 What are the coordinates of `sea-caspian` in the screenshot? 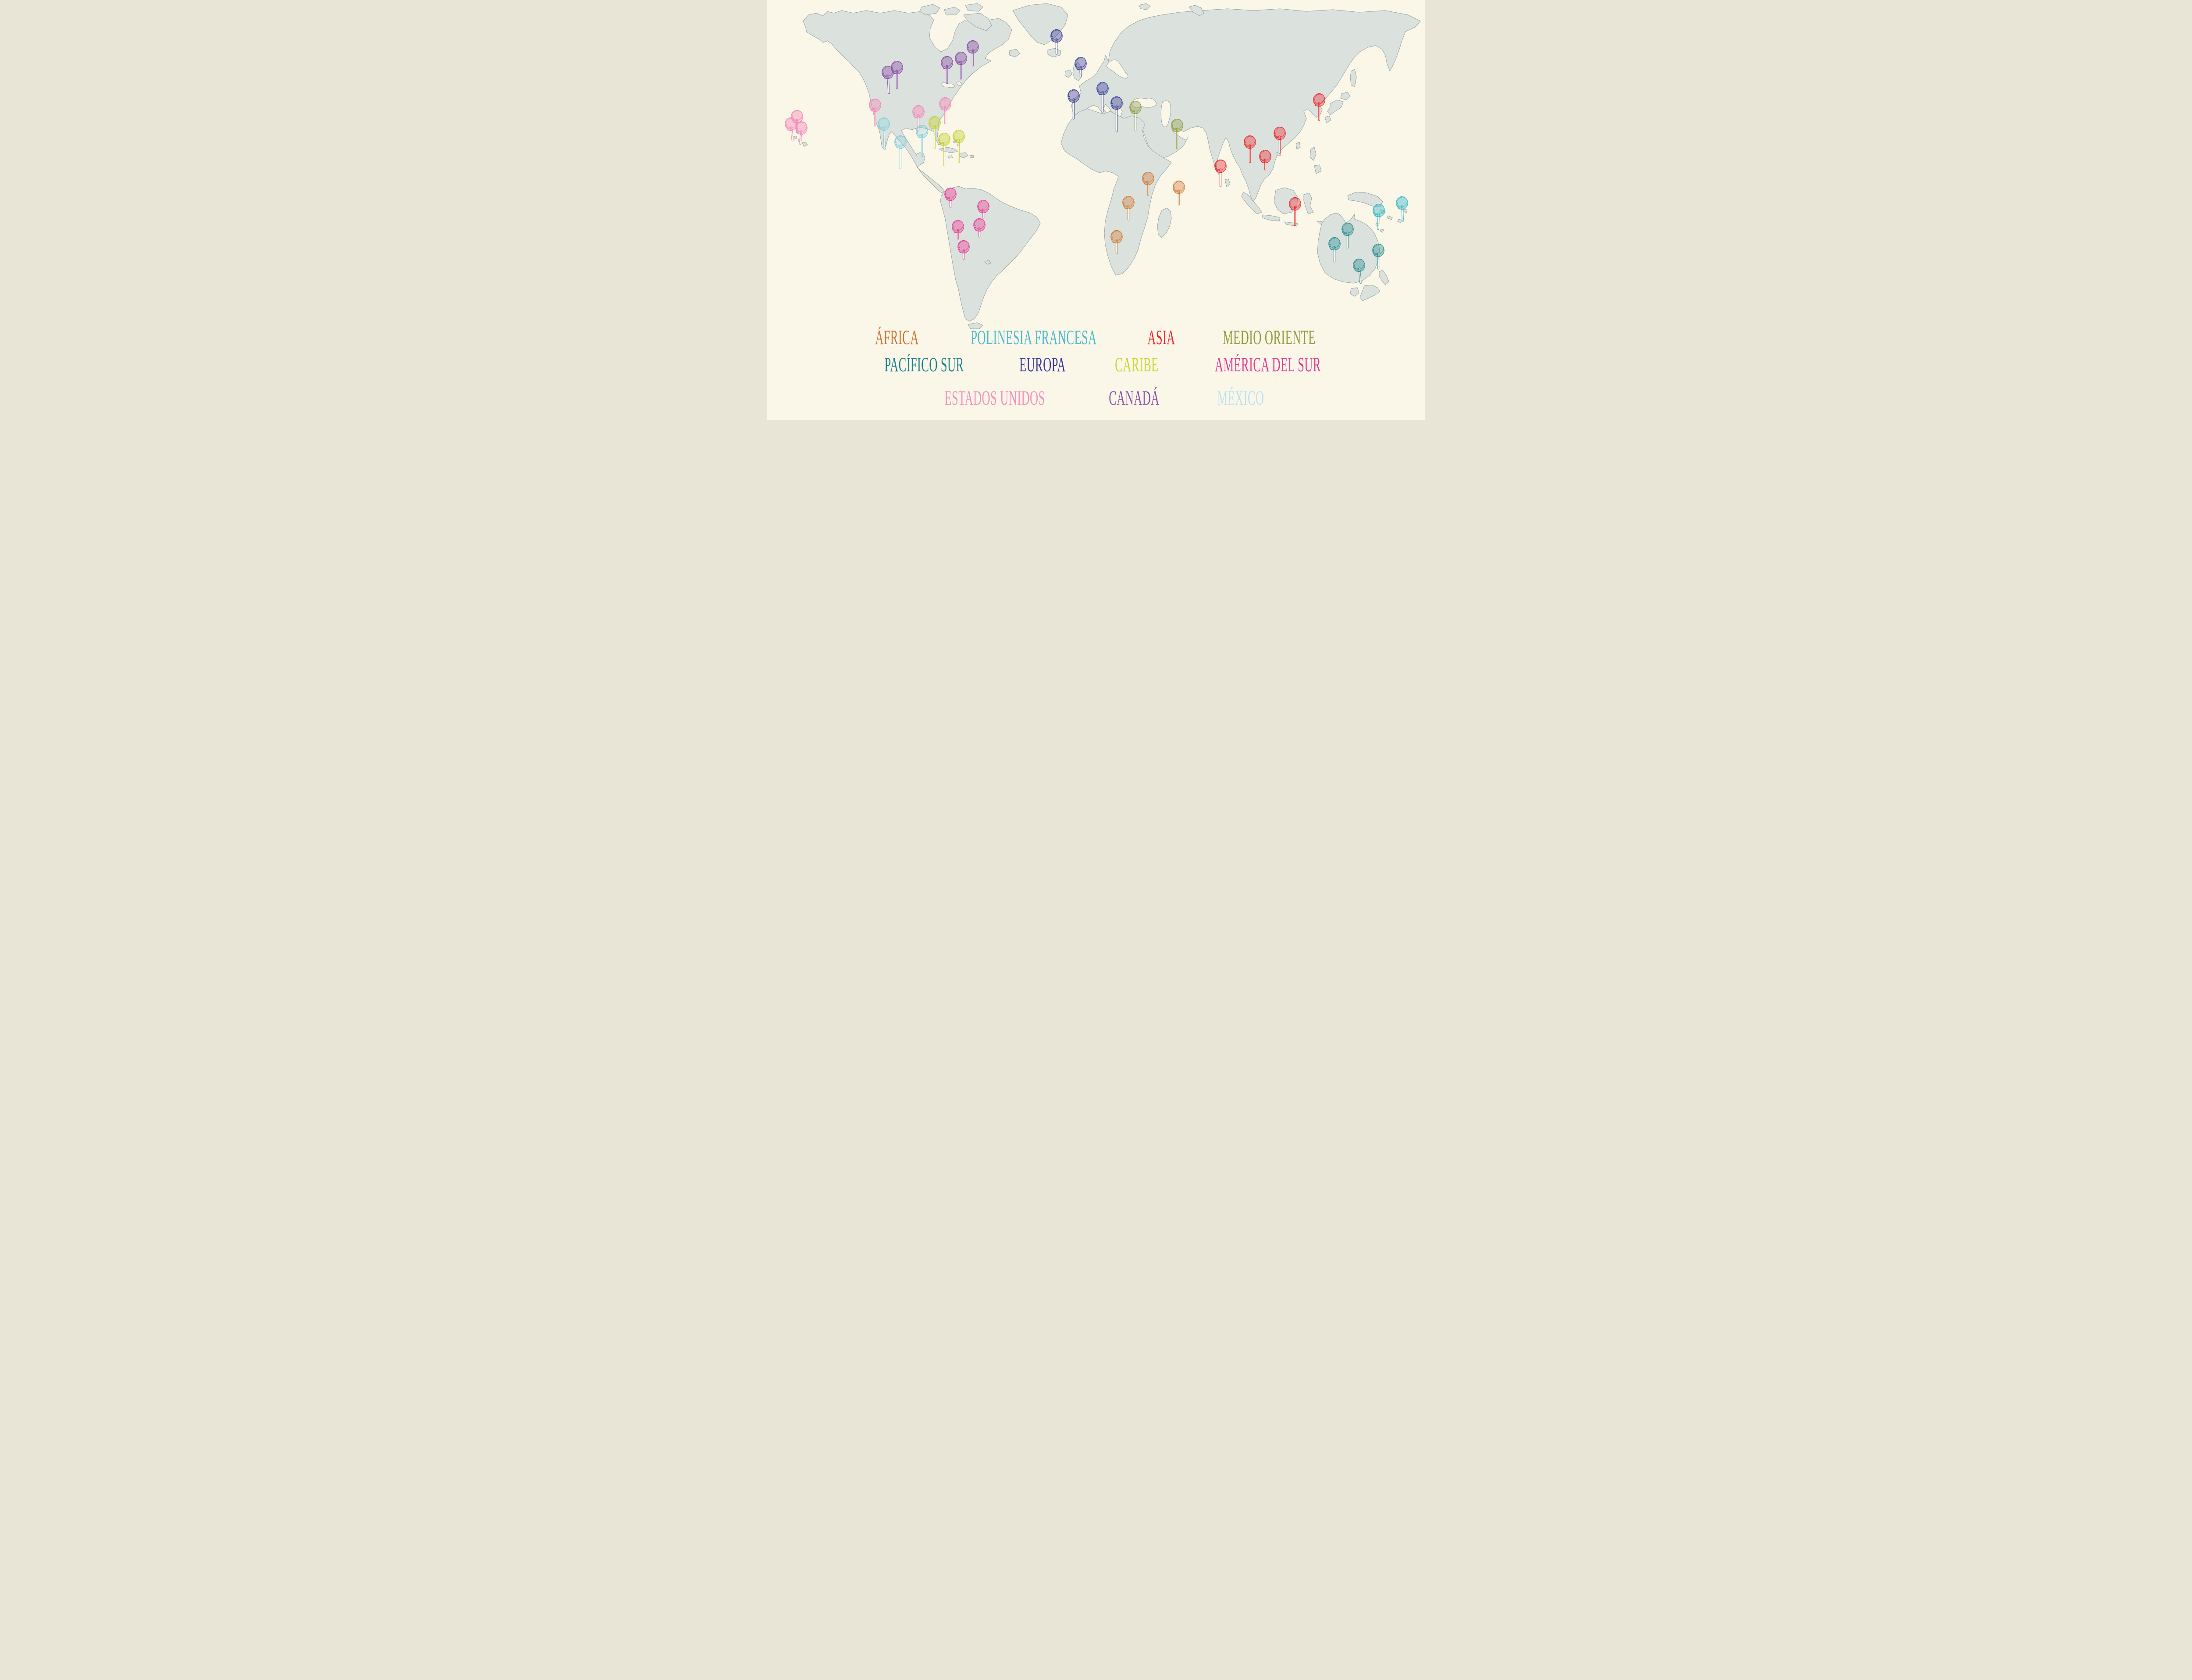 It's located at (1165, 113).